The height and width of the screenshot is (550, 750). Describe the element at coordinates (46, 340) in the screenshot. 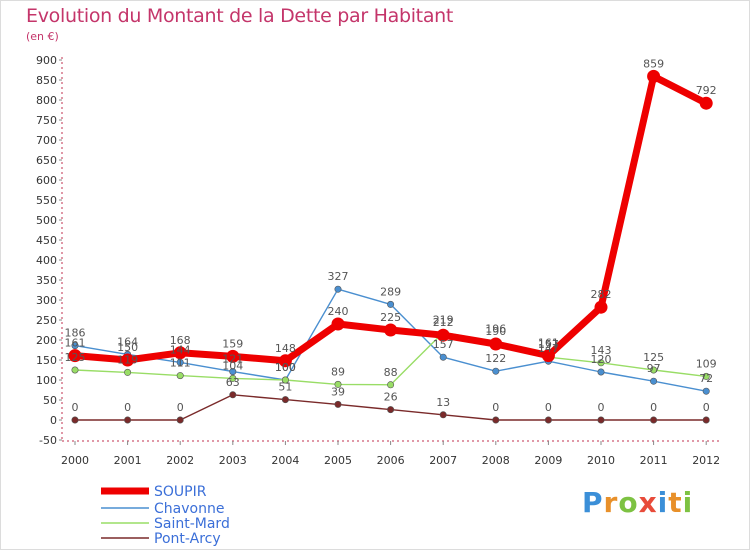

I see `y-tick-label: 200` at that location.